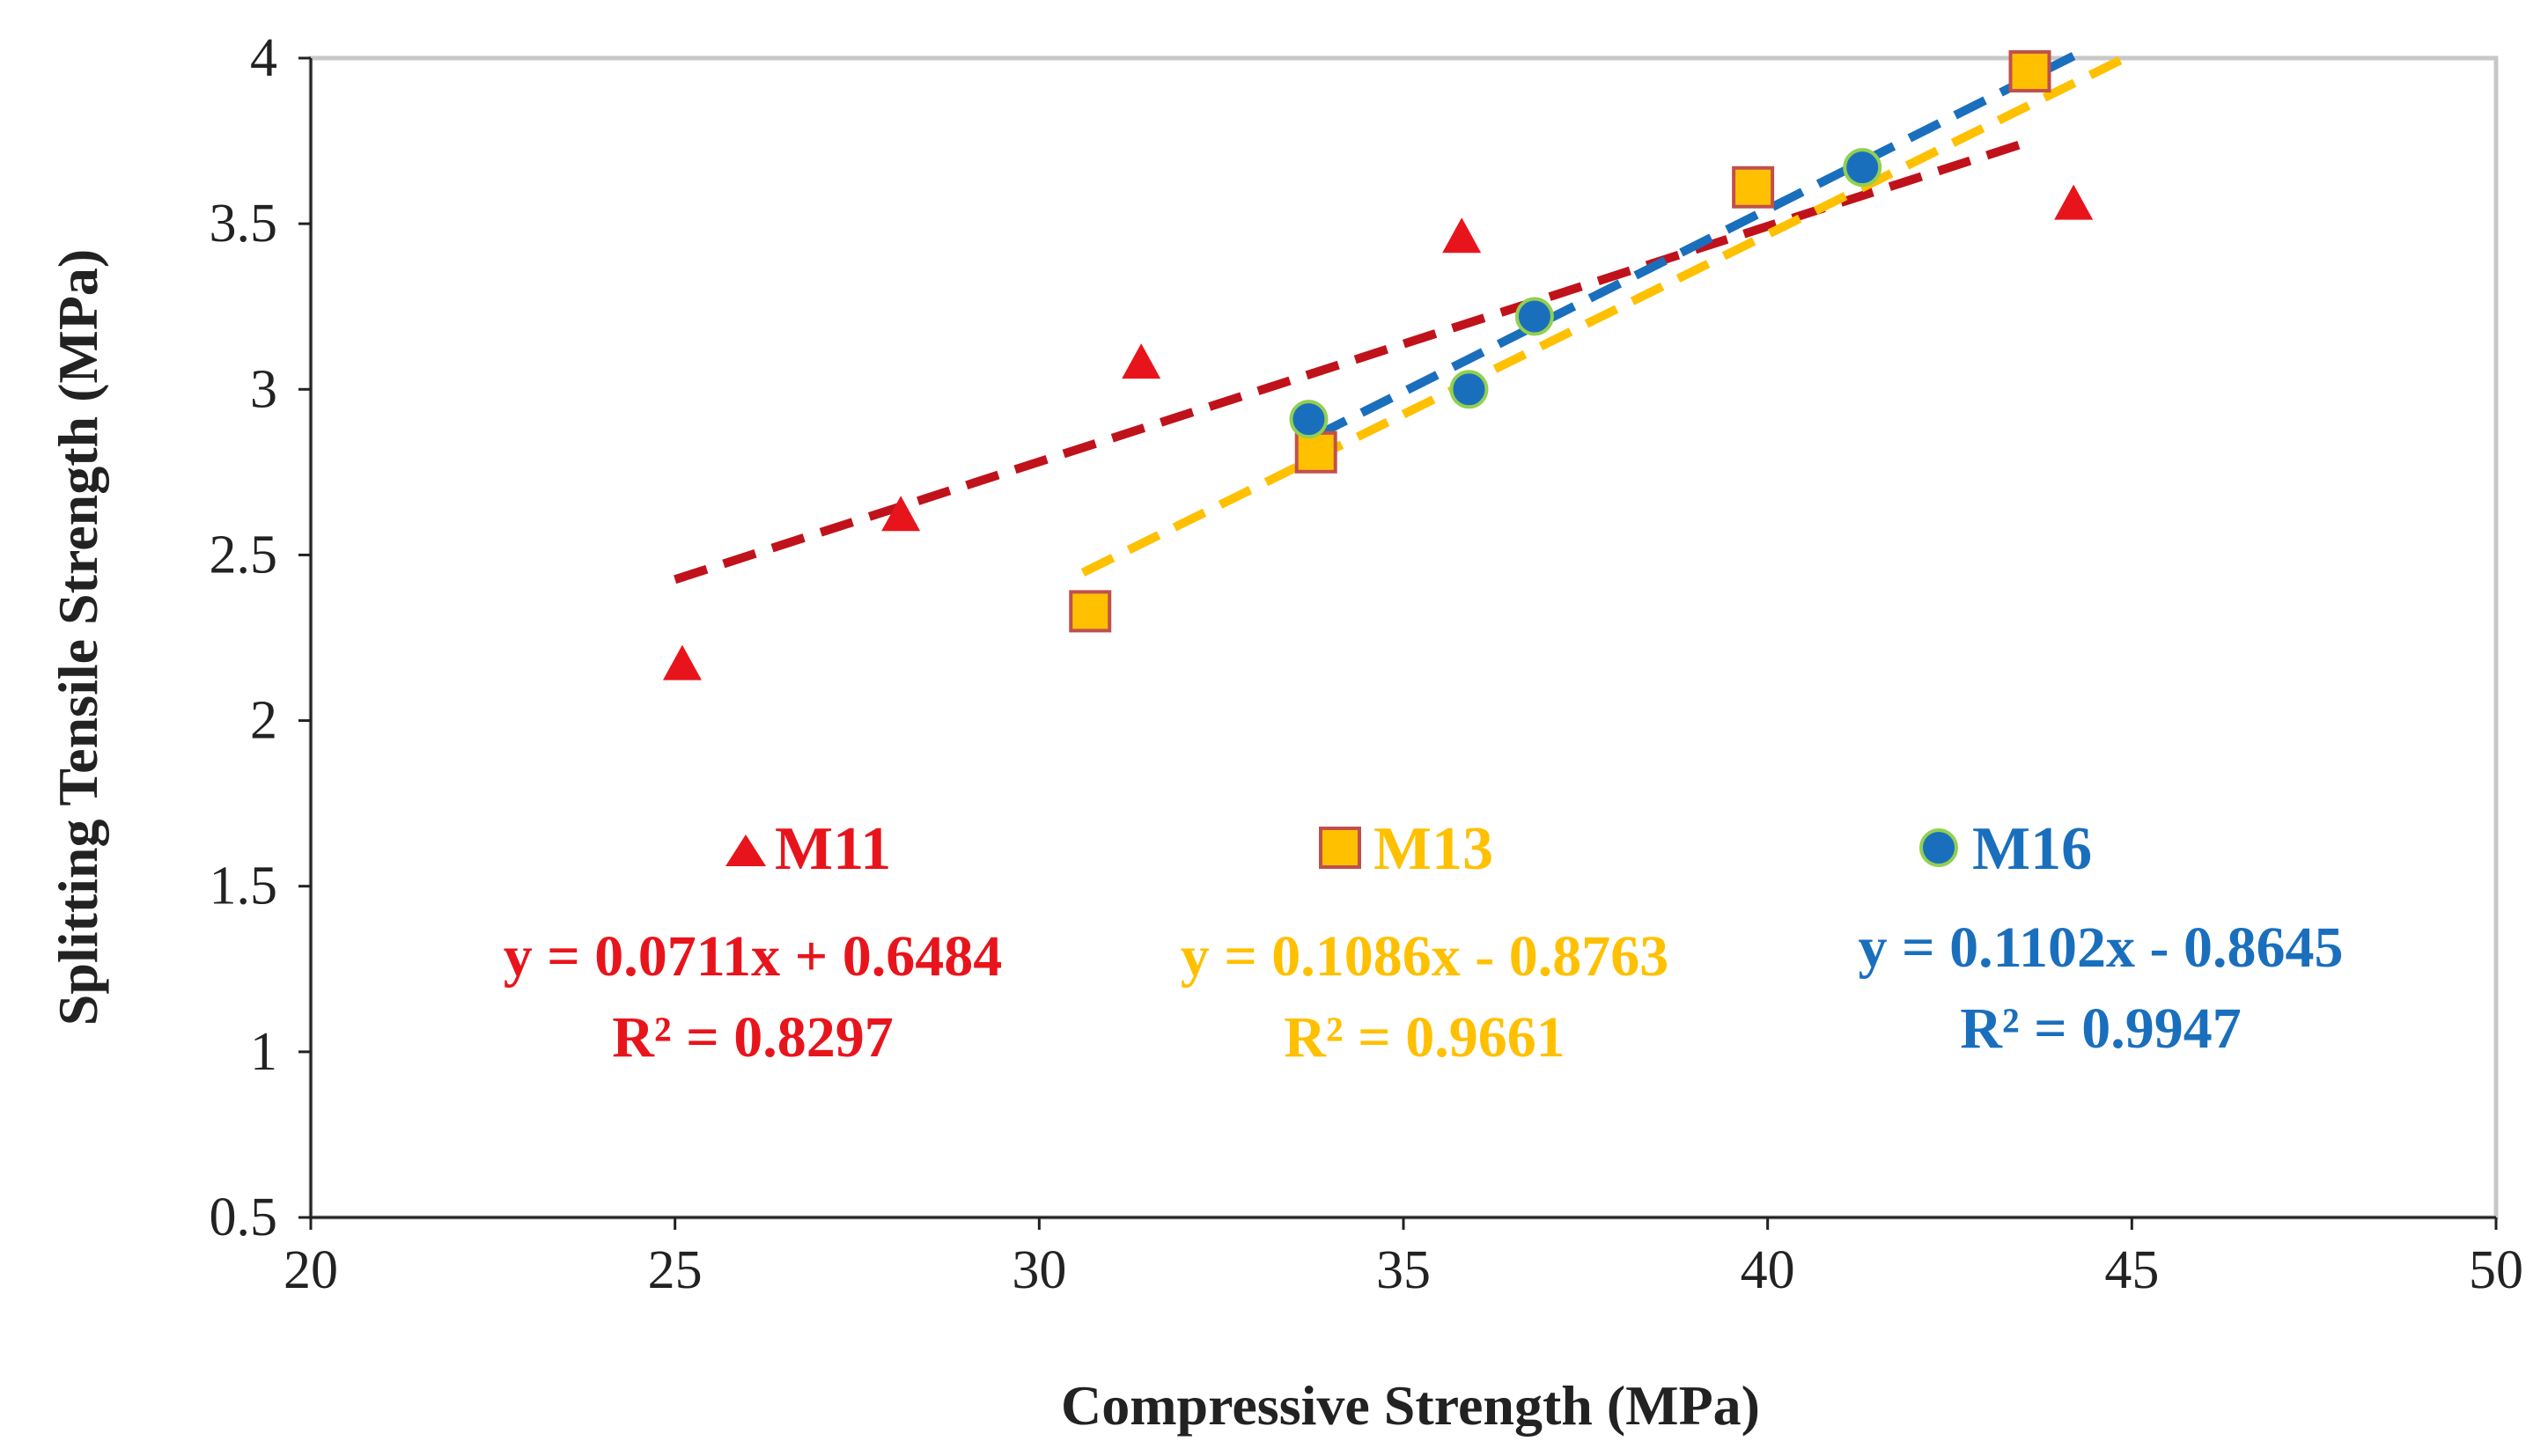 The width and height of the screenshot is (2548, 1456). I want to click on x-tick-label: 50, so click(2496, 1270).